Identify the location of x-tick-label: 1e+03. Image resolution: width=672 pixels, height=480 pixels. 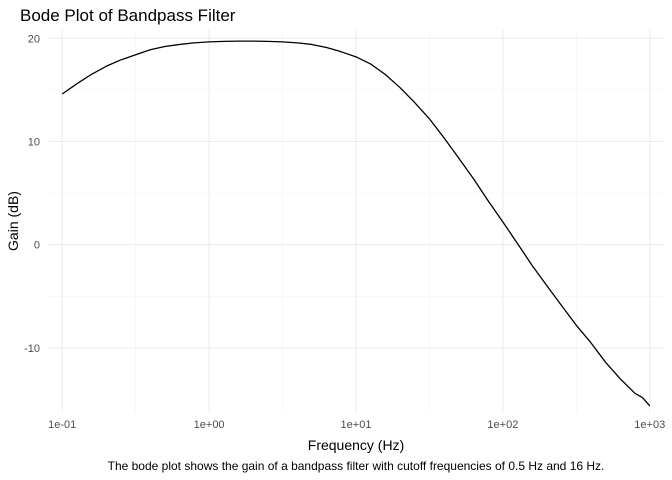
(649, 425).